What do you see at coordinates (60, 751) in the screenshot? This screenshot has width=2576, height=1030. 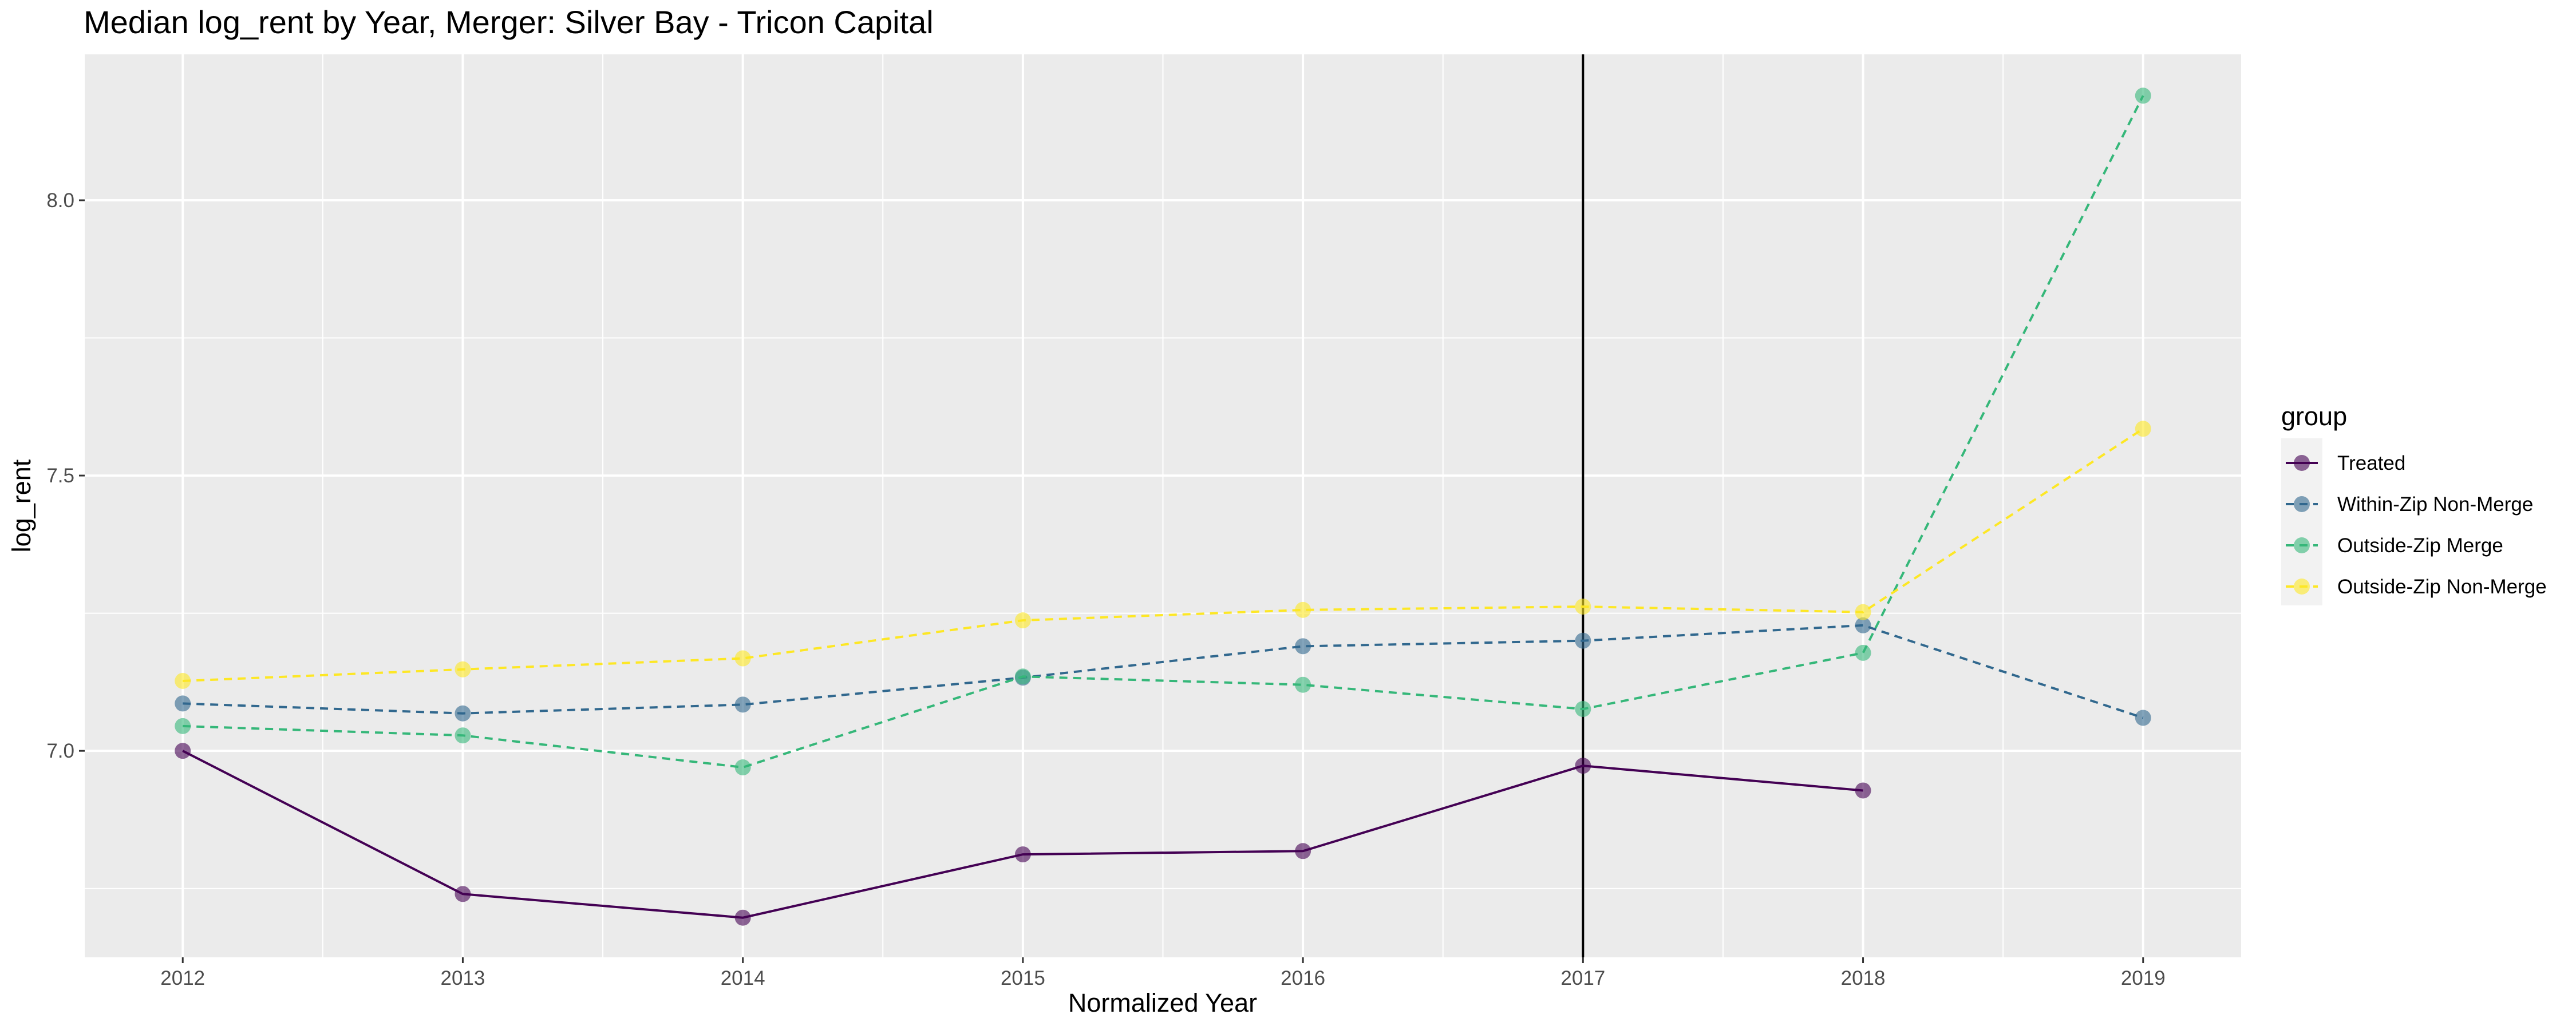 I see `y-tick-label: 7.0` at bounding box center [60, 751].